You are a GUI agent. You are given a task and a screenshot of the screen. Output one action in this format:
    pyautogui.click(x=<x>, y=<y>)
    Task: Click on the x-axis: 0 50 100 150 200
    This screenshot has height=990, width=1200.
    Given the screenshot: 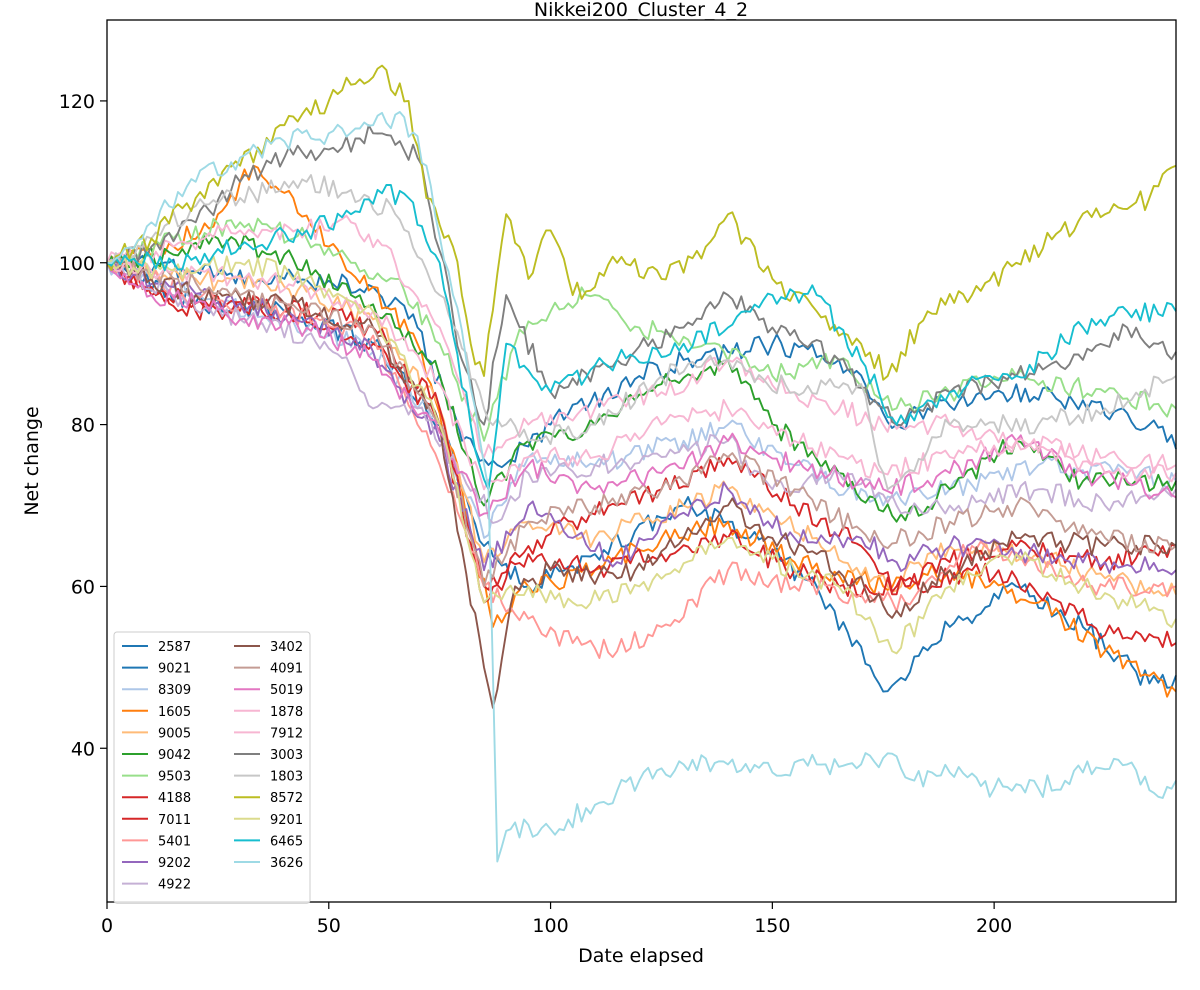 What is the action you would take?
    pyautogui.click(x=556, y=919)
    